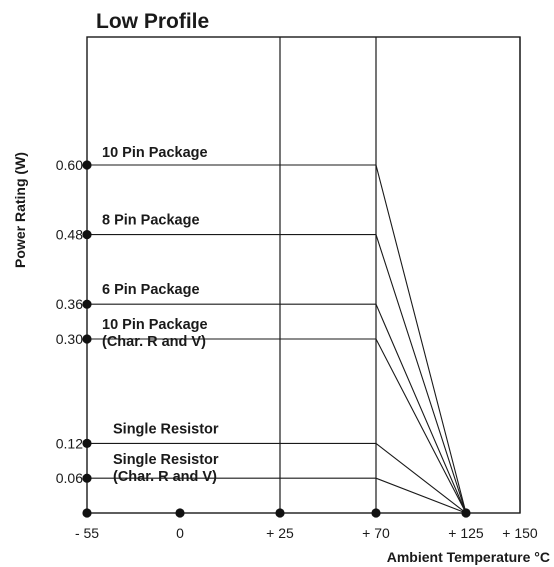  What do you see at coordinates (520, 533) in the screenshot?
I see `x-tick-label: + 150` at bounding box center [520, 533].